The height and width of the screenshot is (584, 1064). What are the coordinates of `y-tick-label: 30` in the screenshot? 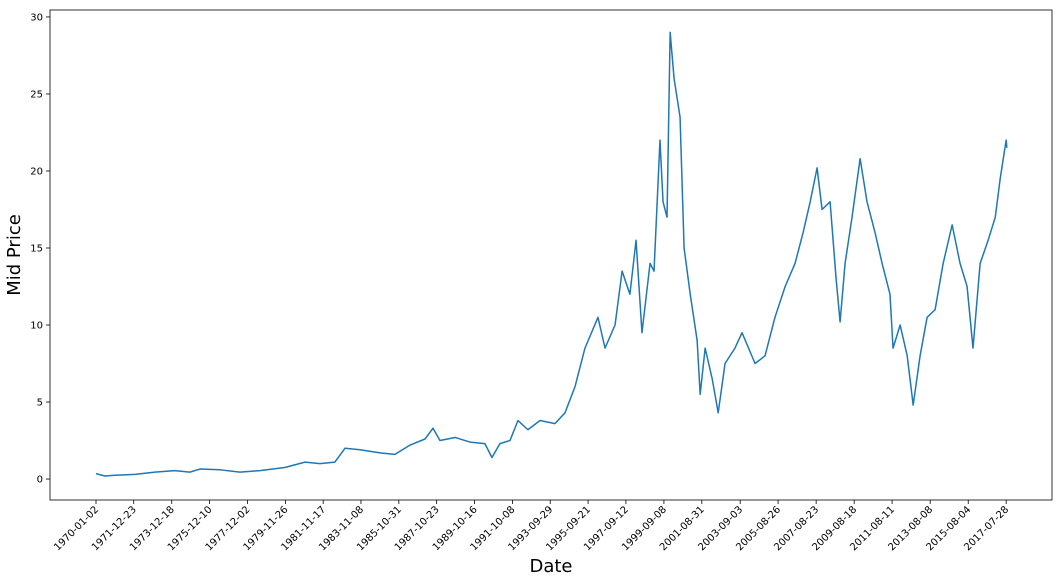 It's located at (36, 17).